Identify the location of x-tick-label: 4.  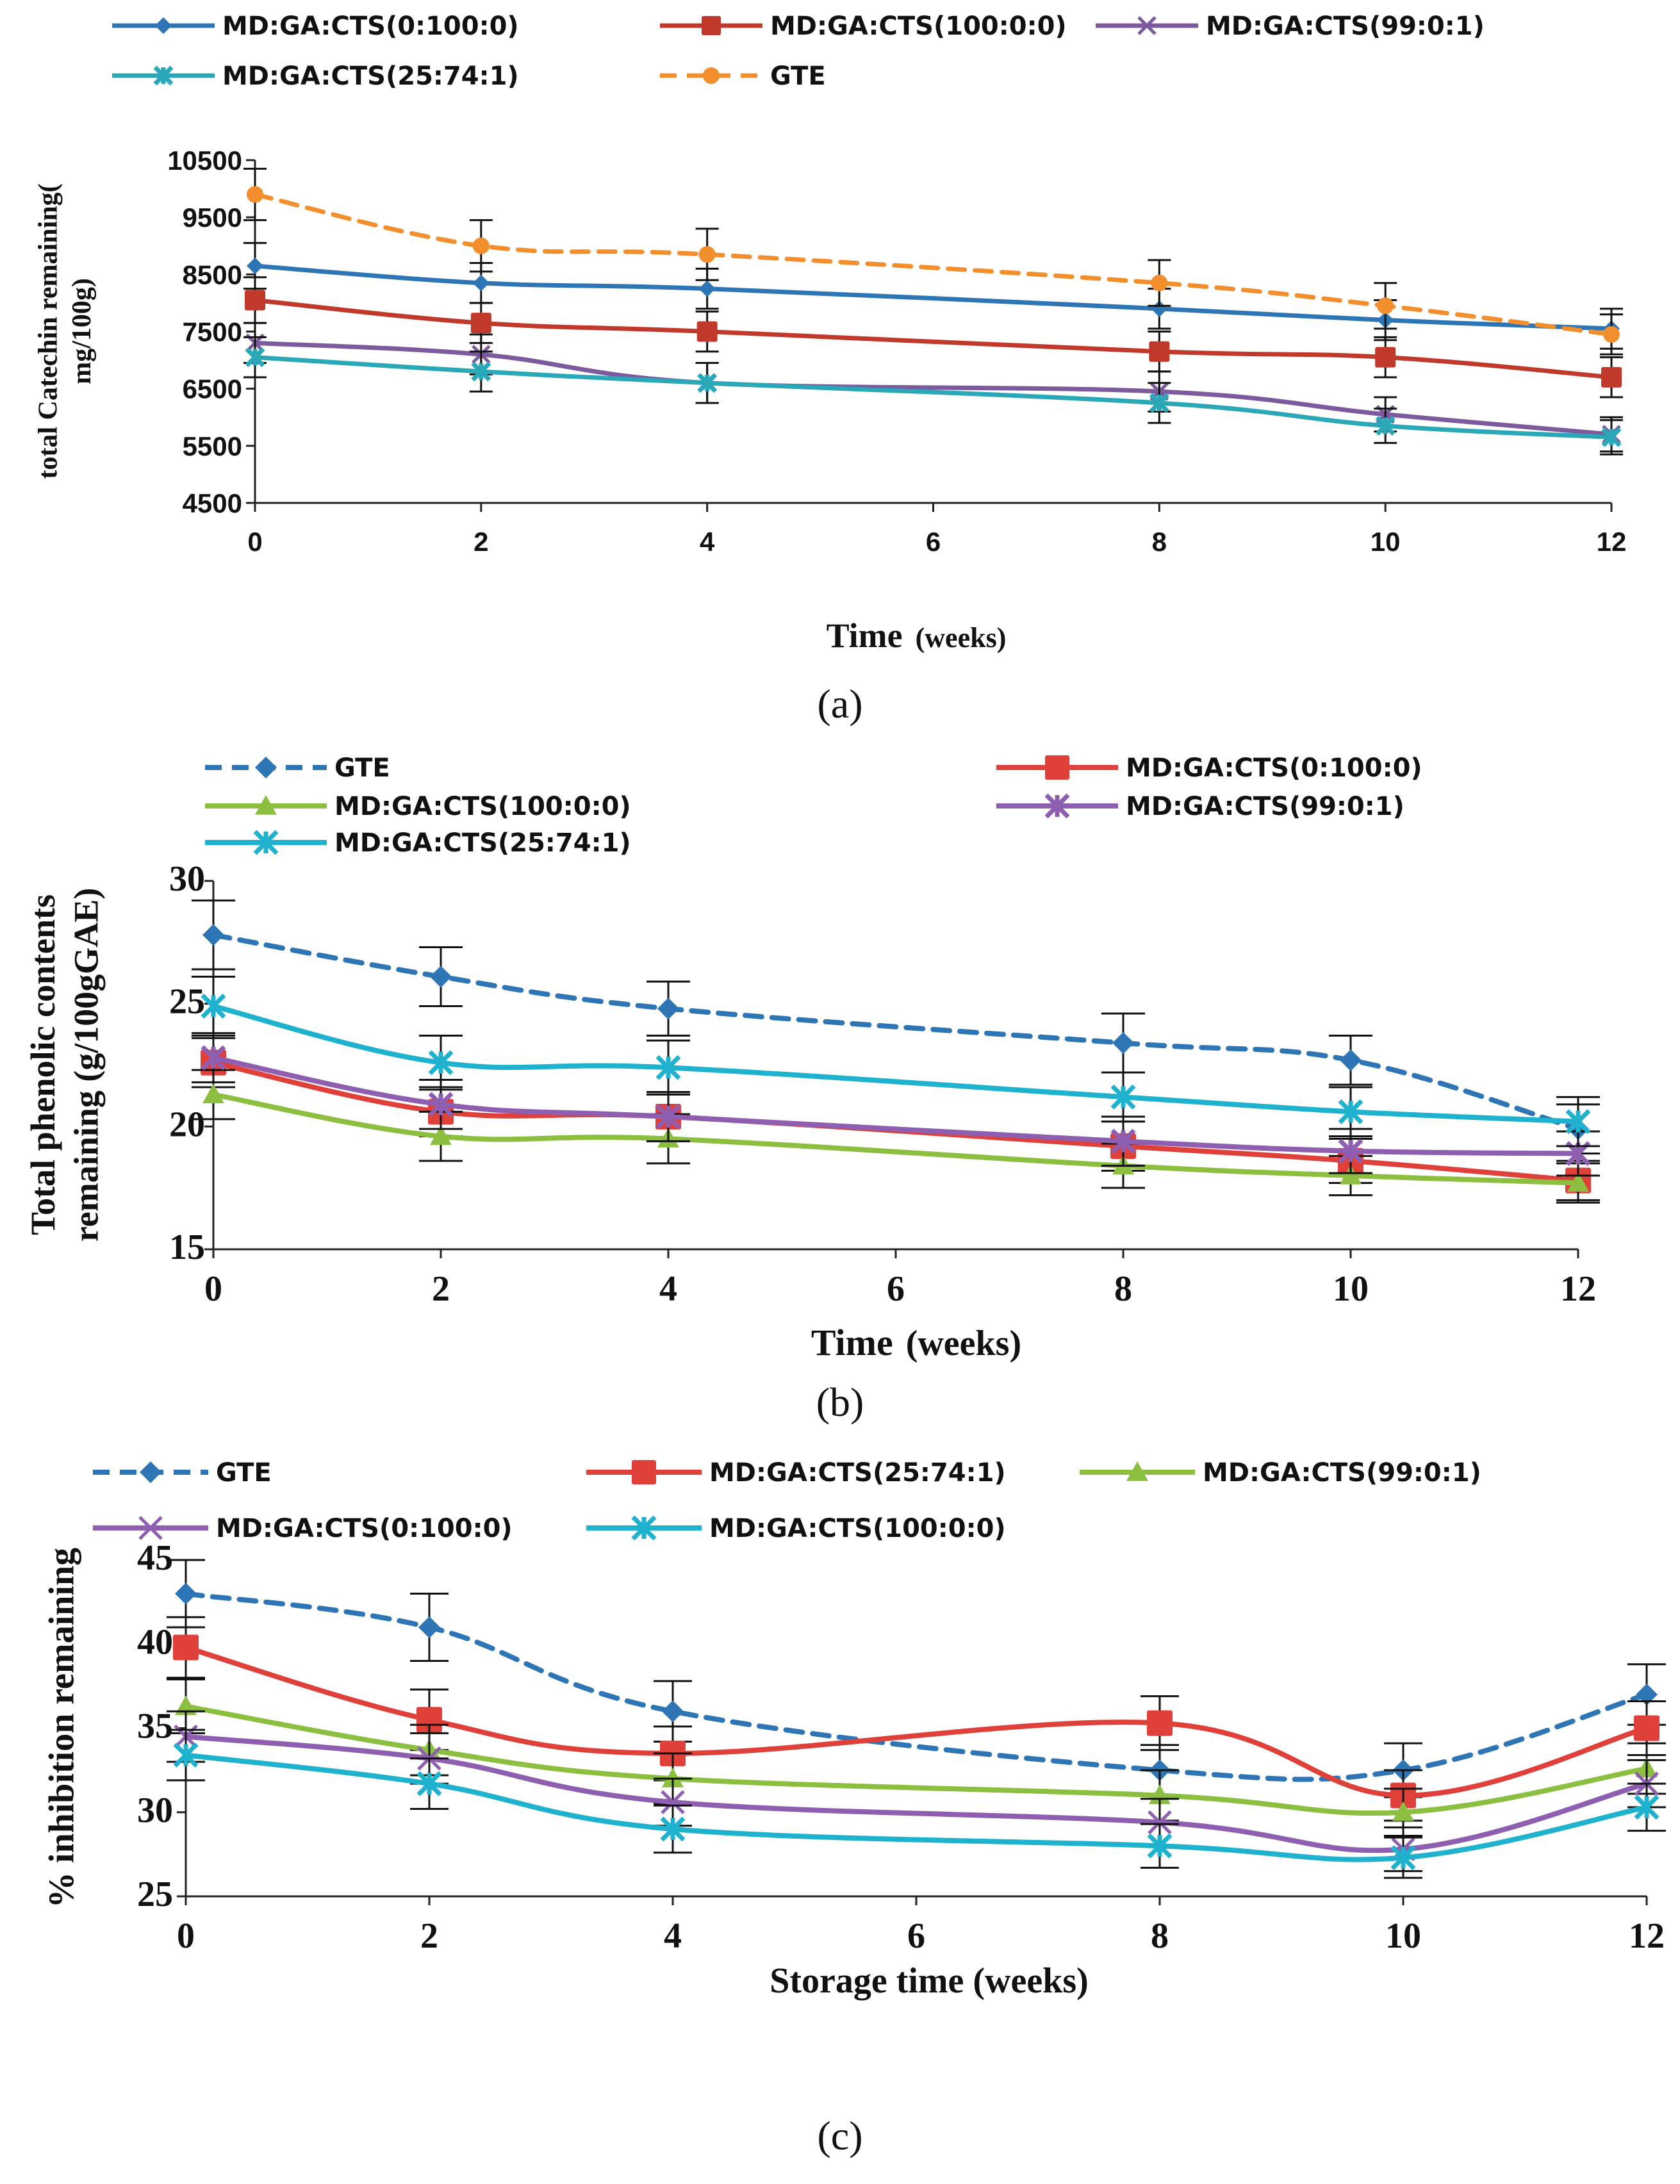
(668, 1289).